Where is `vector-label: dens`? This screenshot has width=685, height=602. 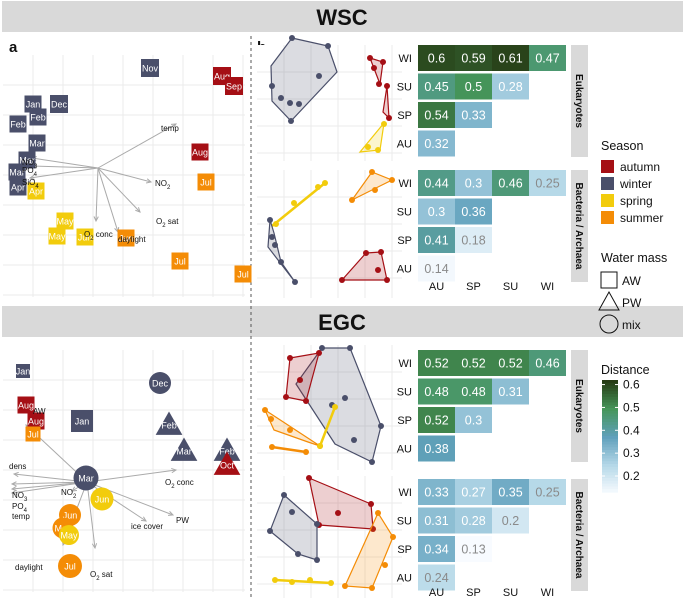 vector-label: dens is located at coordinates (17, 466).